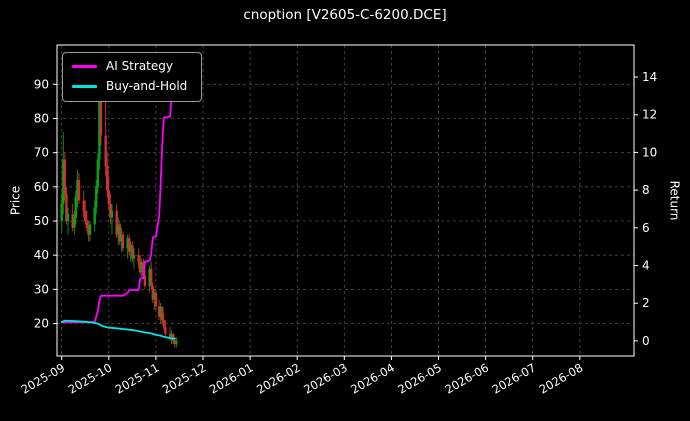 The height and width of the screenshot is (421, 690). I want to click on svg-text: 4, so click(646, 266).